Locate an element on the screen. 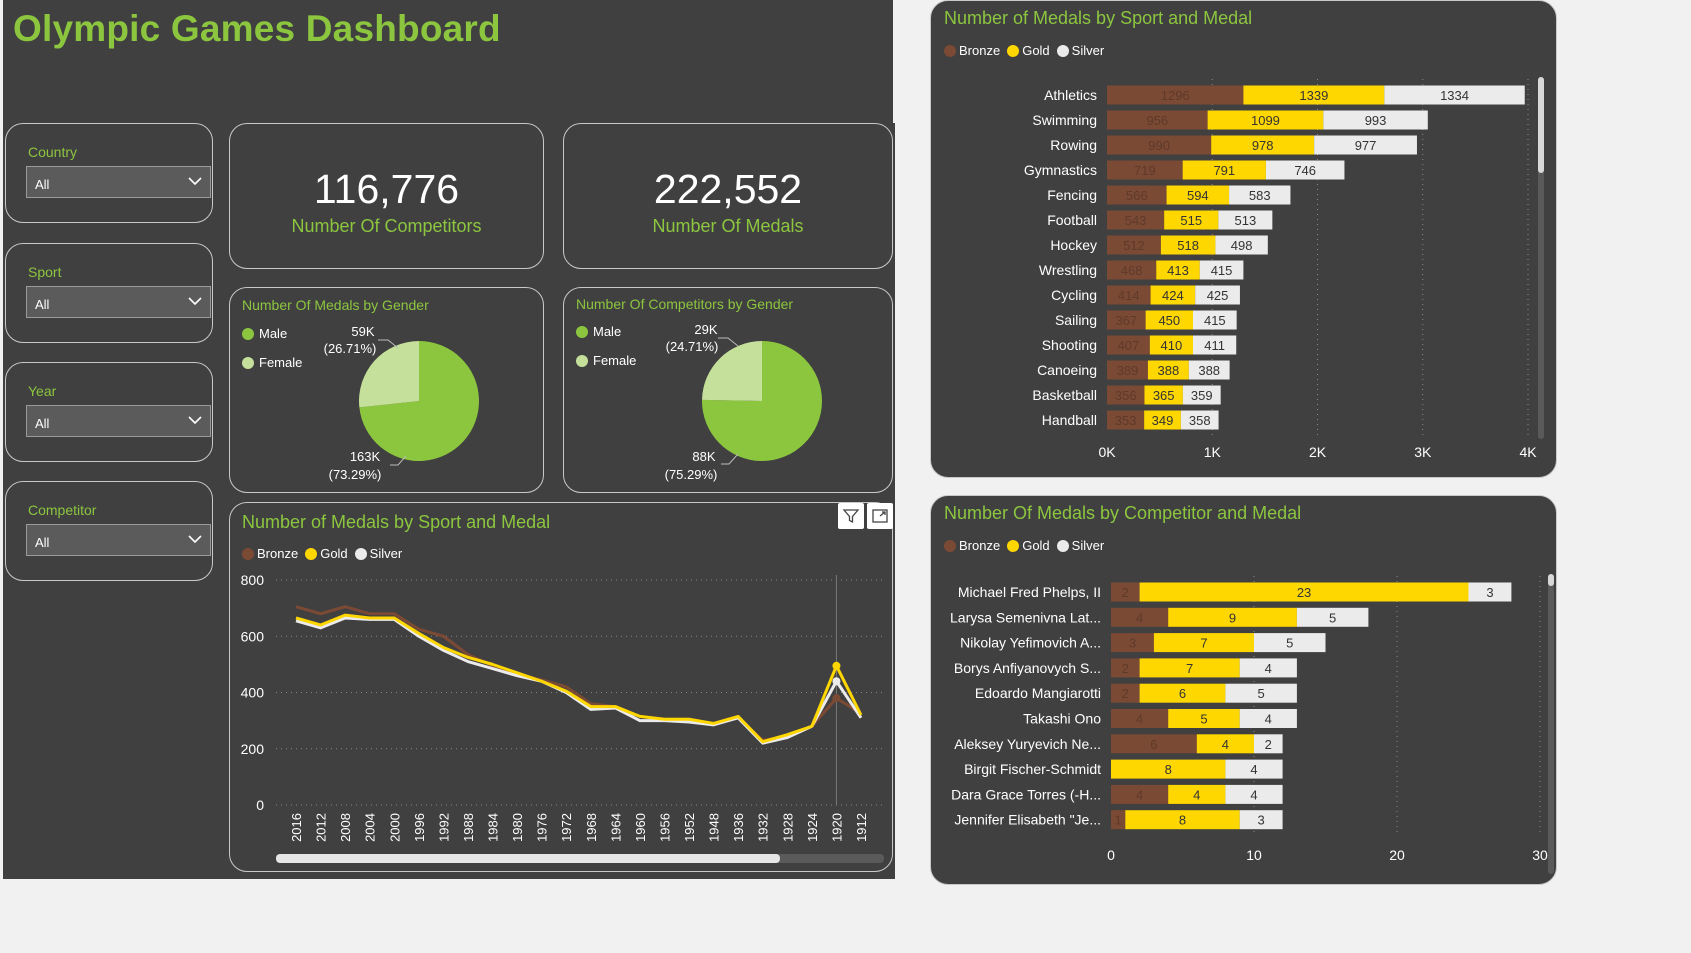 The height and width of the screenshot is (953, 1691). country-dropdown: All is located at coordinates (118, 182).